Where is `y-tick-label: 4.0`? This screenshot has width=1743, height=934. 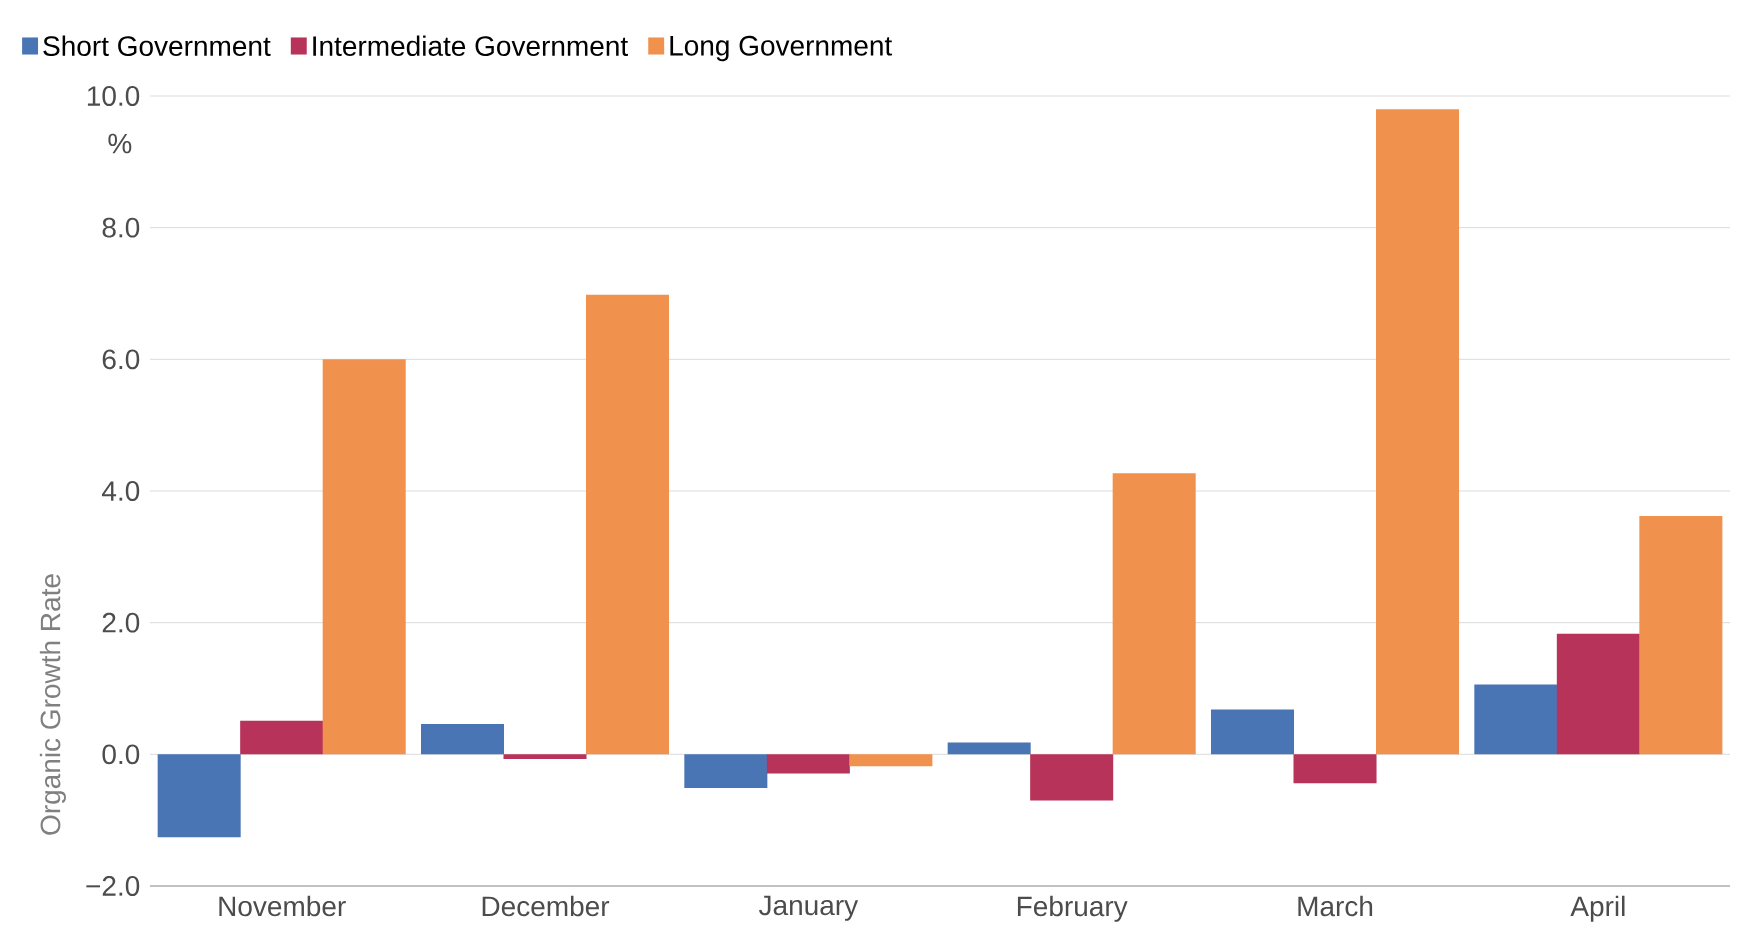 y-tick-label: 4.0 is located at coordinates (120, 491).